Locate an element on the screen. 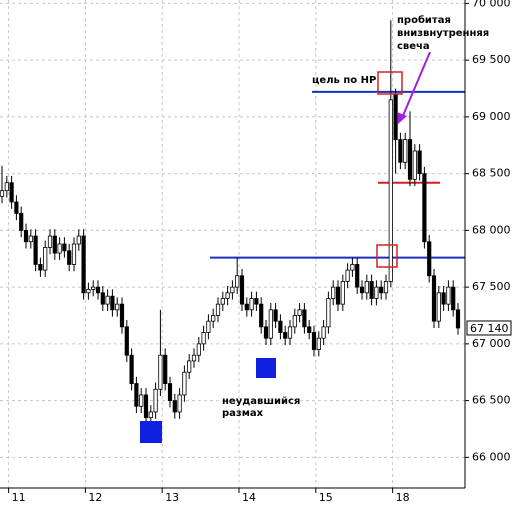 The image size is (513, 510). annotation: цель по НР is located at coordinates (344, 80).